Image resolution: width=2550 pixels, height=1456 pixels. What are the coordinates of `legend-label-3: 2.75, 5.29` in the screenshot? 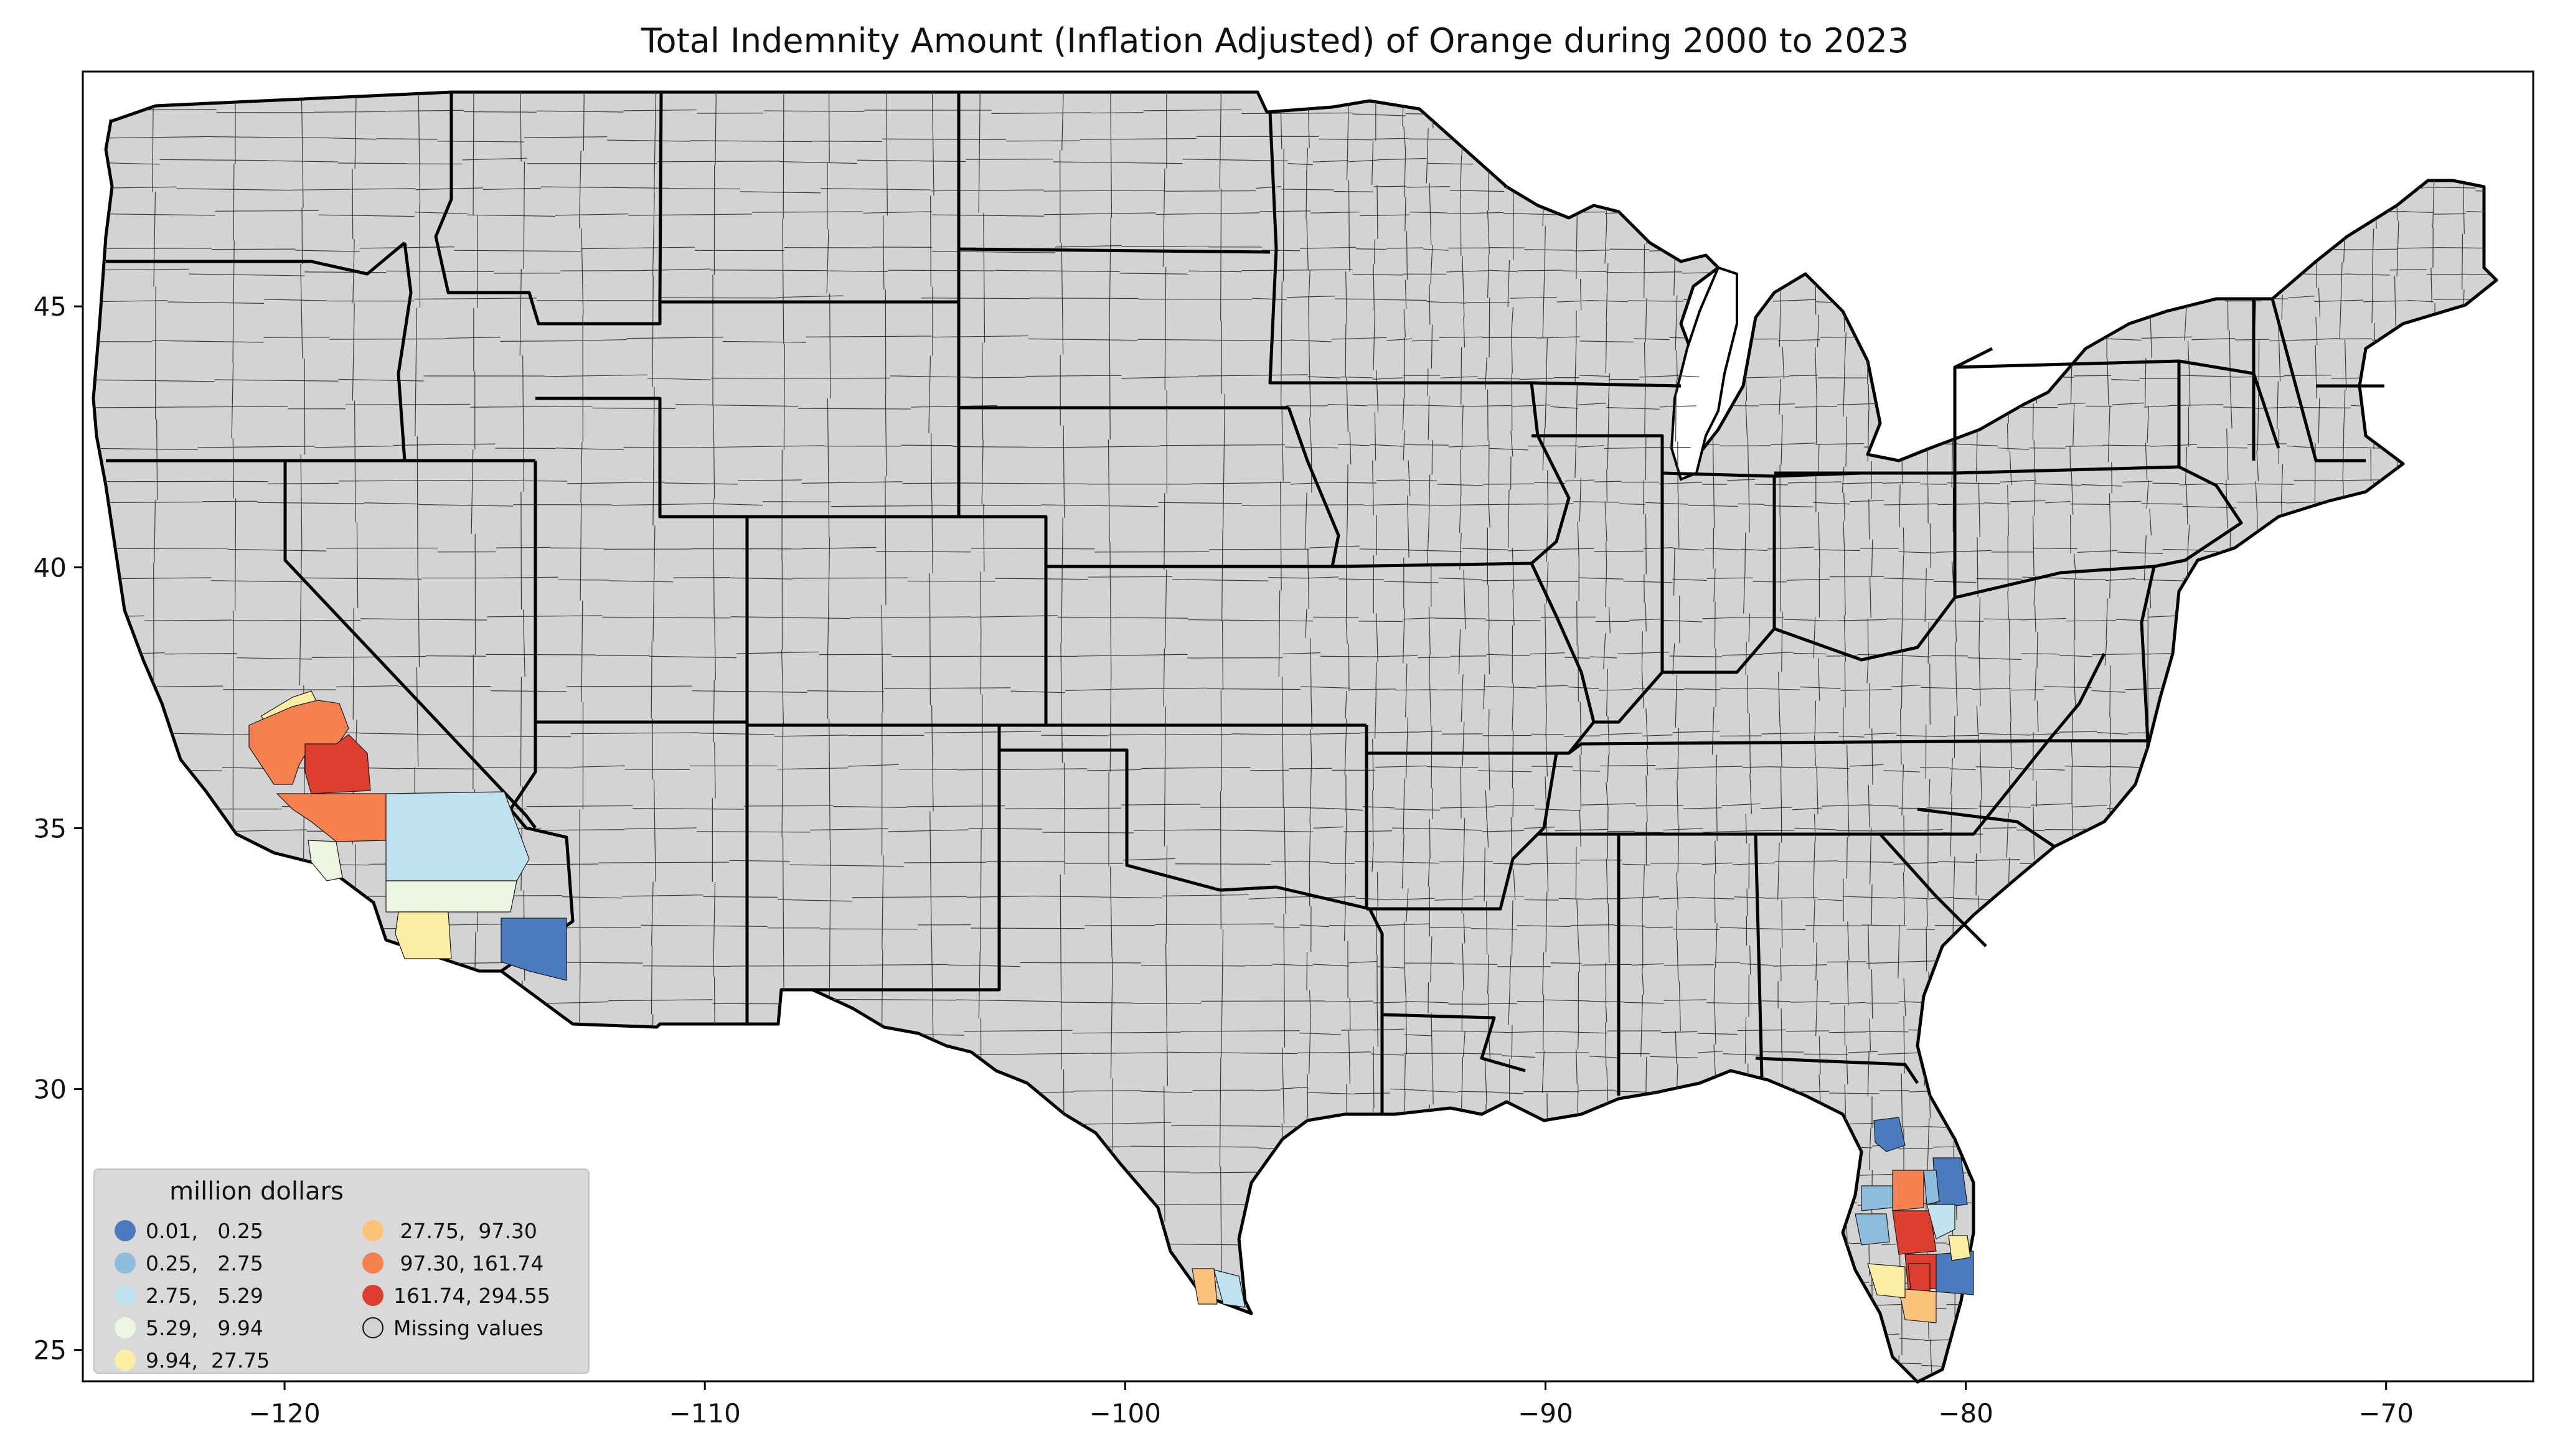 It's located at (204, 1295).